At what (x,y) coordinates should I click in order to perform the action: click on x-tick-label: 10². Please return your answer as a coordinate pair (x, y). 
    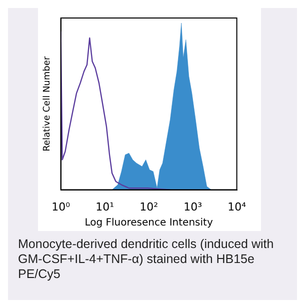
    Looking at the image, I should click on (149, 207).